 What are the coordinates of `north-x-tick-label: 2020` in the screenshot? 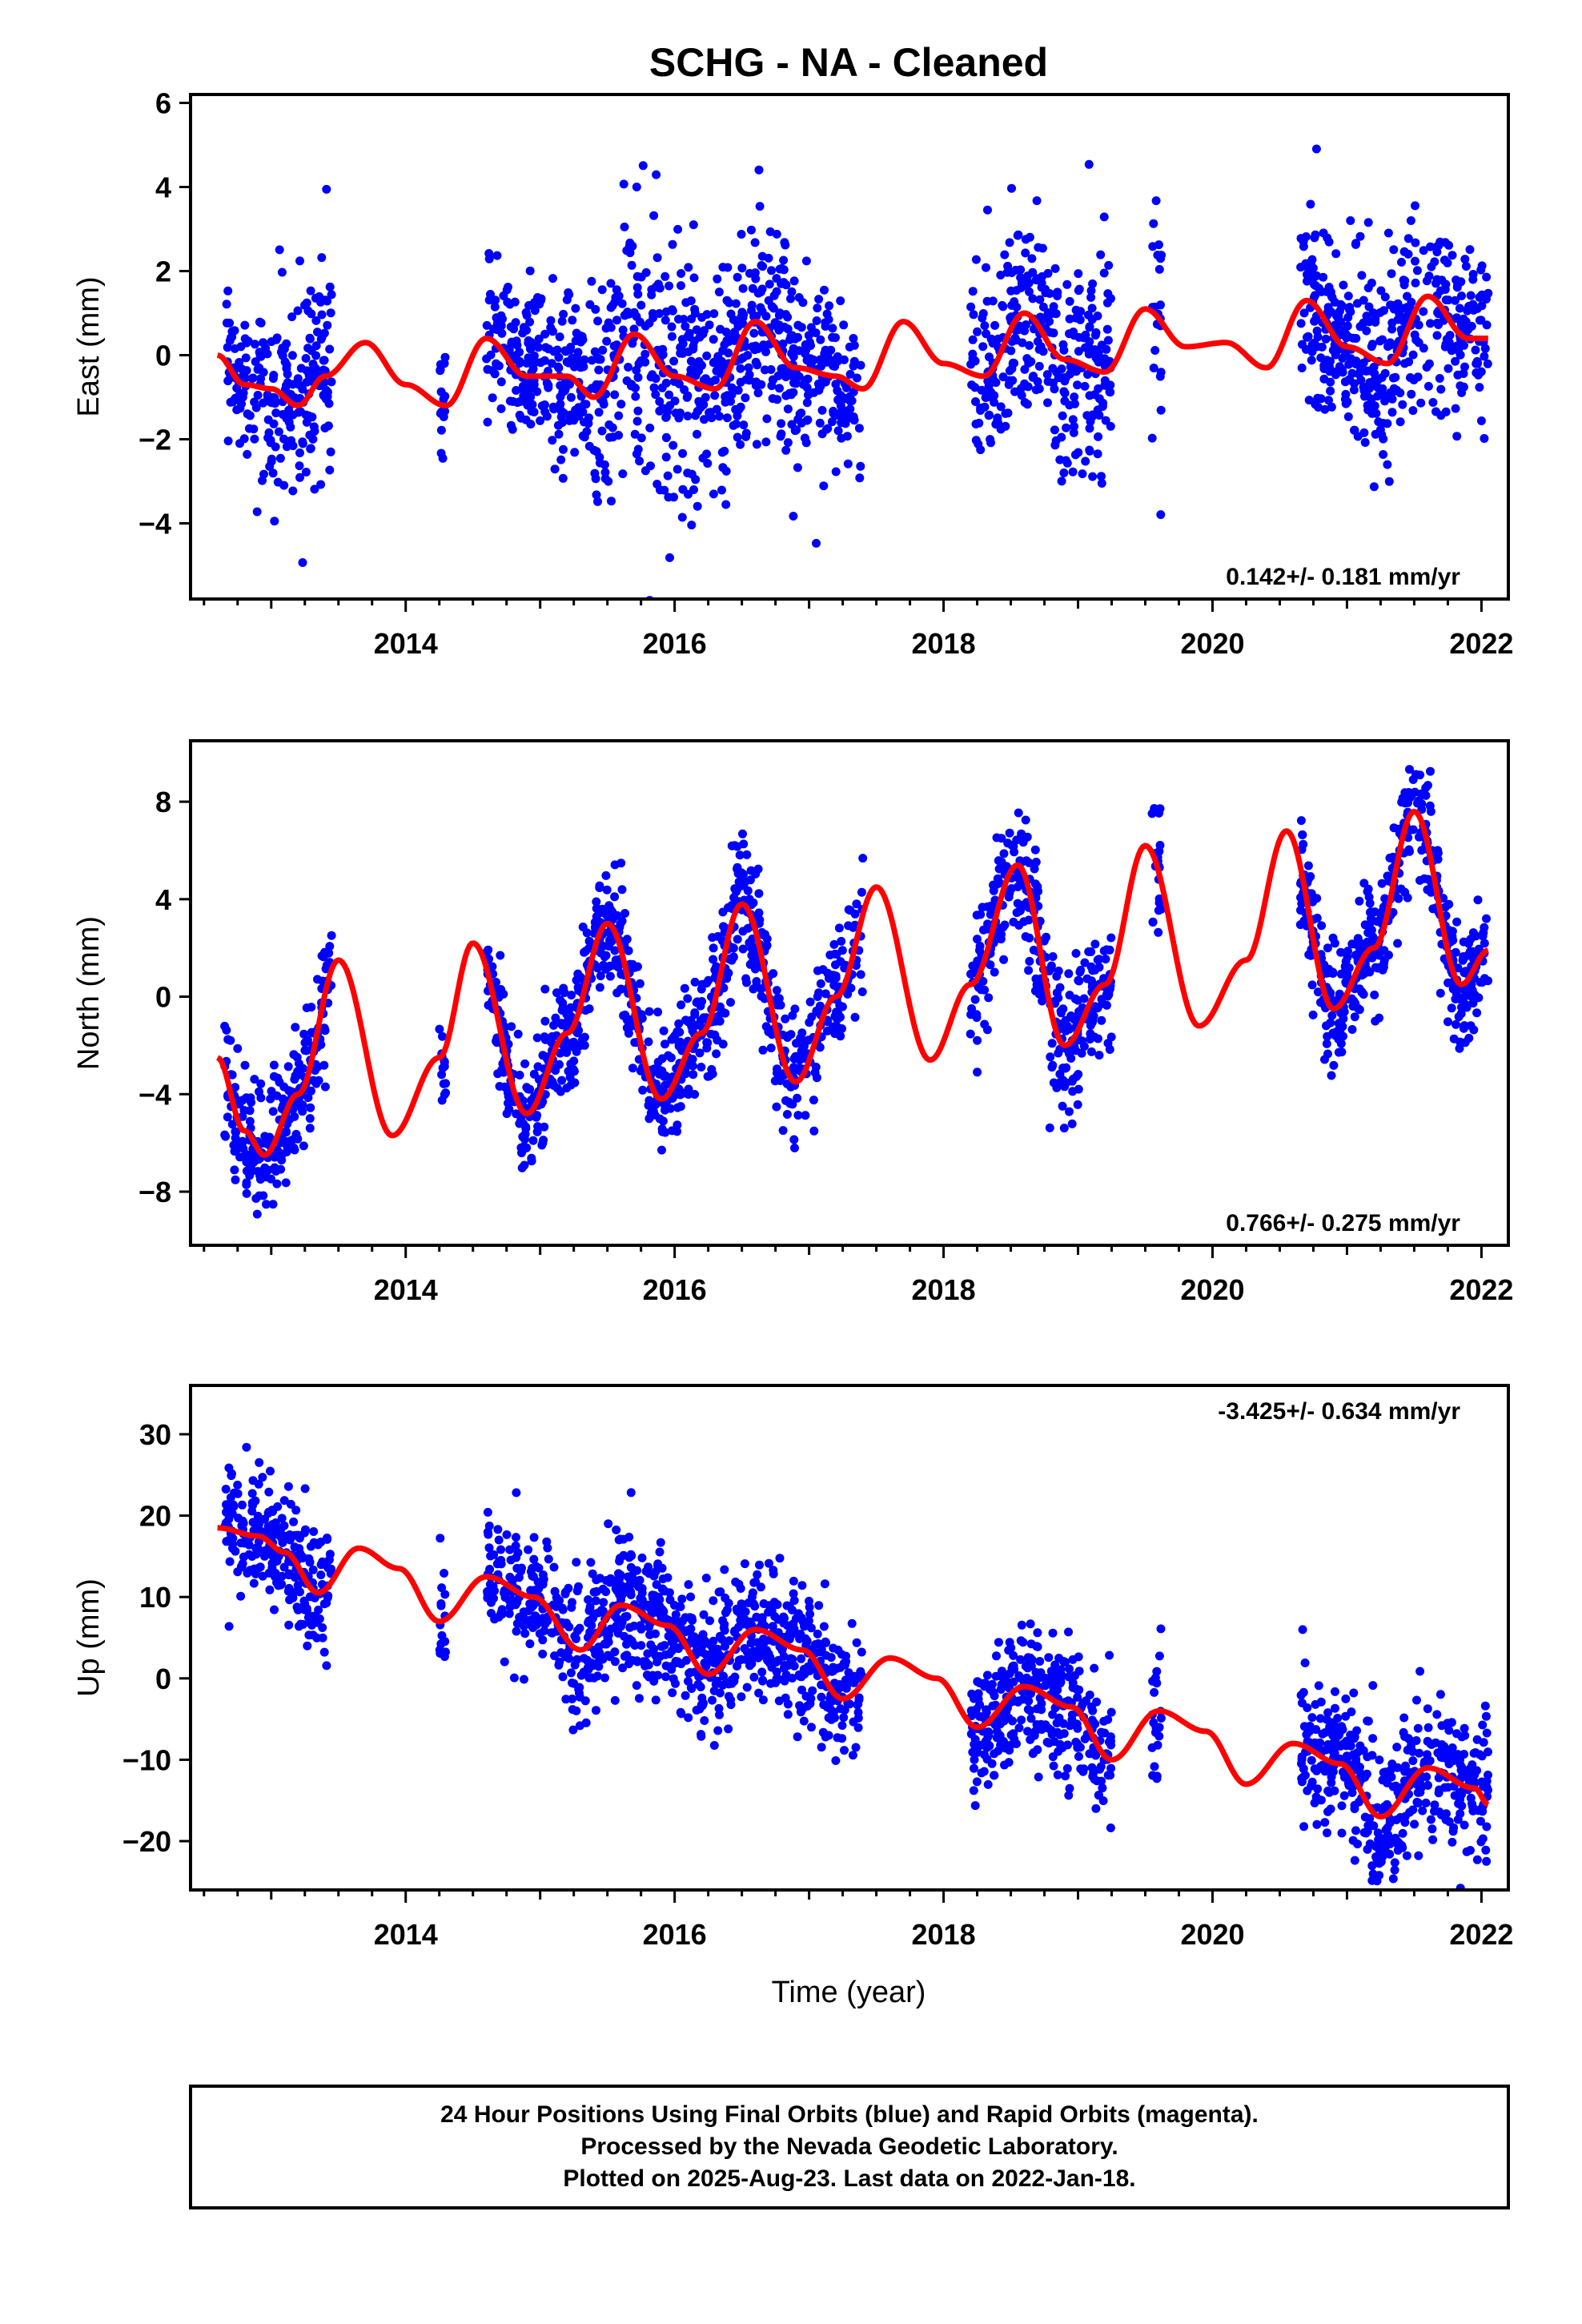 It's located at (1212, 1289).